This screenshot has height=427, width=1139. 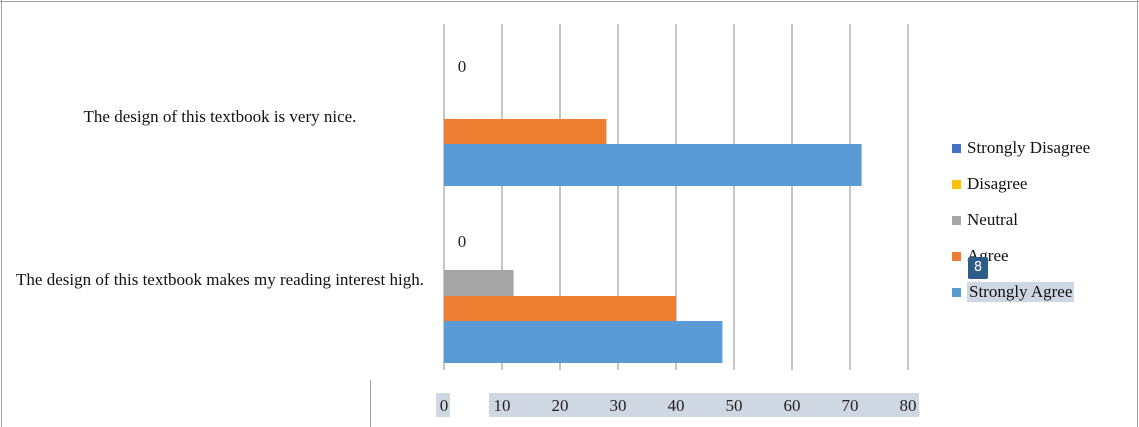 What do you see at coordinates (956, 184) in the screenshot?
I see `legend-swatch-disagree` at bounding box center [956, 184].